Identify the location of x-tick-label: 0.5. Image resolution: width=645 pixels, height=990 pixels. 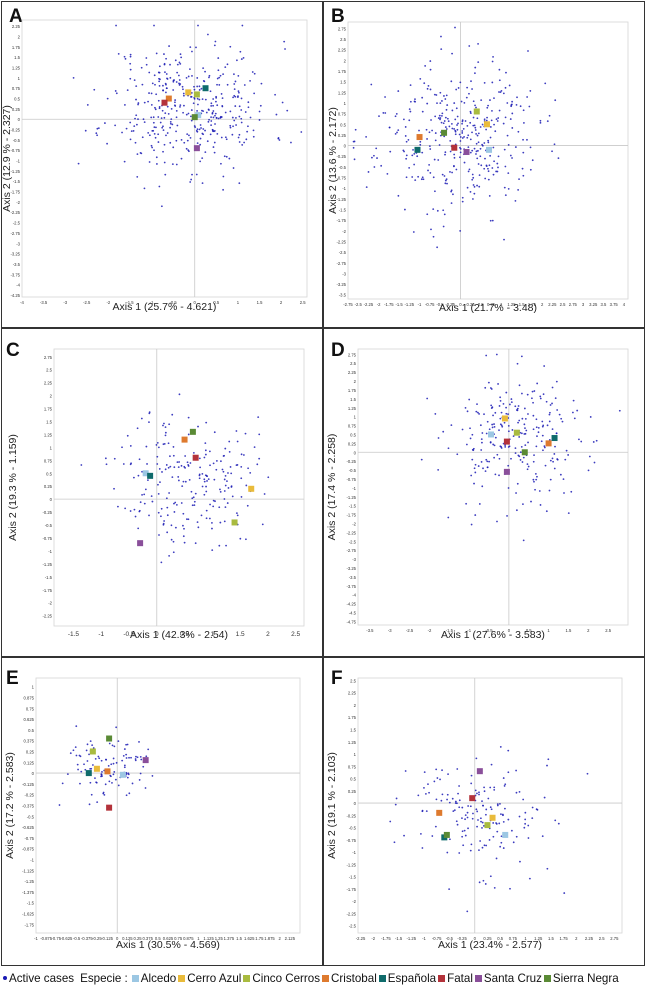
(184, 634).